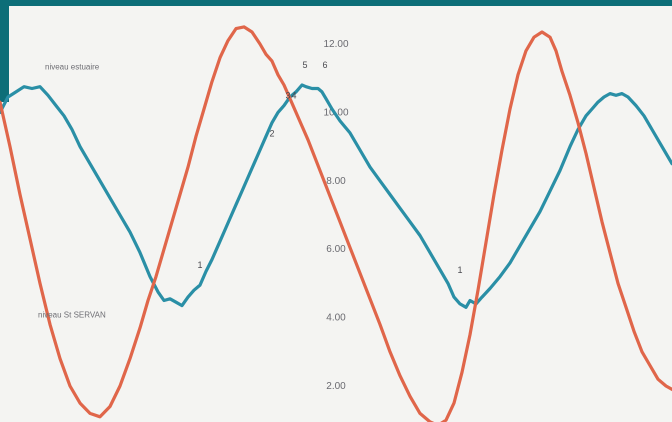  What do you see at coordinates (335, 44) in the screenshot?
I see `y-tick-label: 12.00` at bounding box center [335, 44].